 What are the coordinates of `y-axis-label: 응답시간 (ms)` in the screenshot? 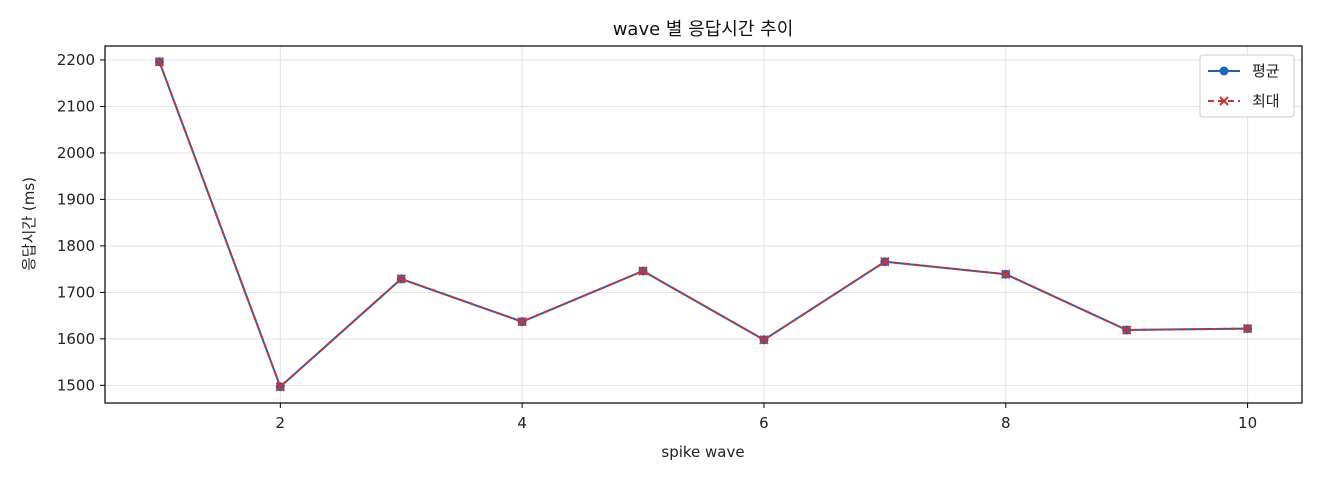 It's located at (29, 224).